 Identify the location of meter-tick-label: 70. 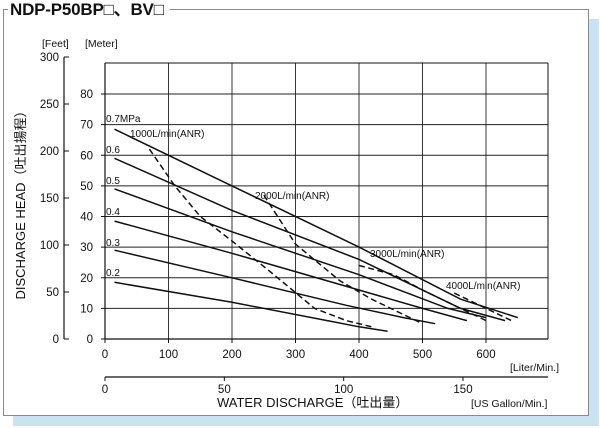
(86, 126).